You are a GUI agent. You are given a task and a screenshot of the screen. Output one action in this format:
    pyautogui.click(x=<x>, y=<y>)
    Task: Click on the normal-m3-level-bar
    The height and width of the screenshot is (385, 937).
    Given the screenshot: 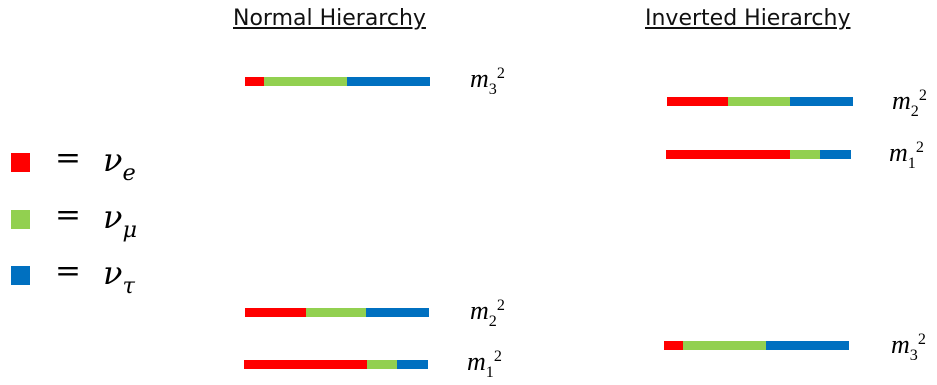 What is the action you would take?
    pyautogui.click(x=337, y=81)
    